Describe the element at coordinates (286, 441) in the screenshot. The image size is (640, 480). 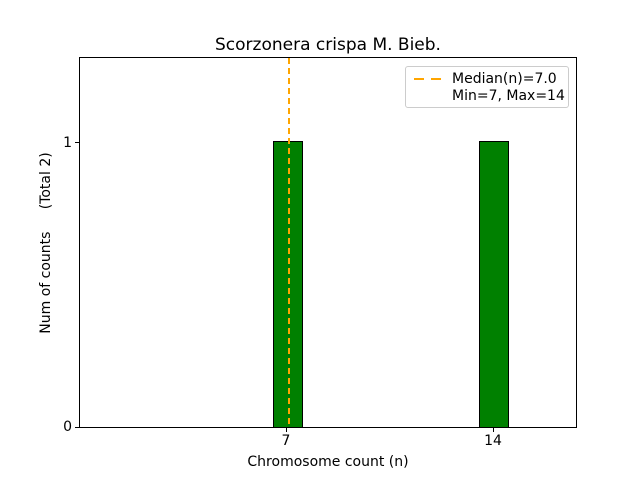
I see `x-tick-label-7: 7` at that location.